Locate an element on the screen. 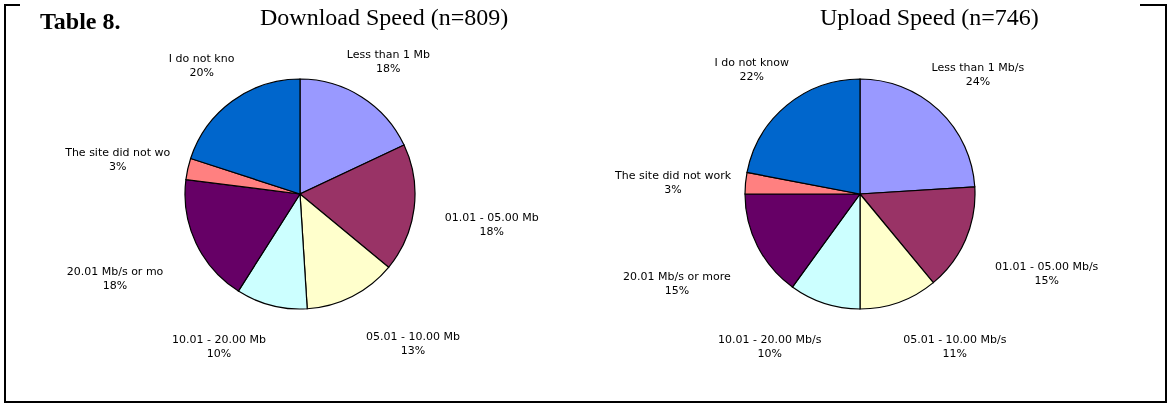 This screenshot has width=1175, height=411. slice-label: 01.01 - 05.00 Mb is located at coordinates (491, 217).